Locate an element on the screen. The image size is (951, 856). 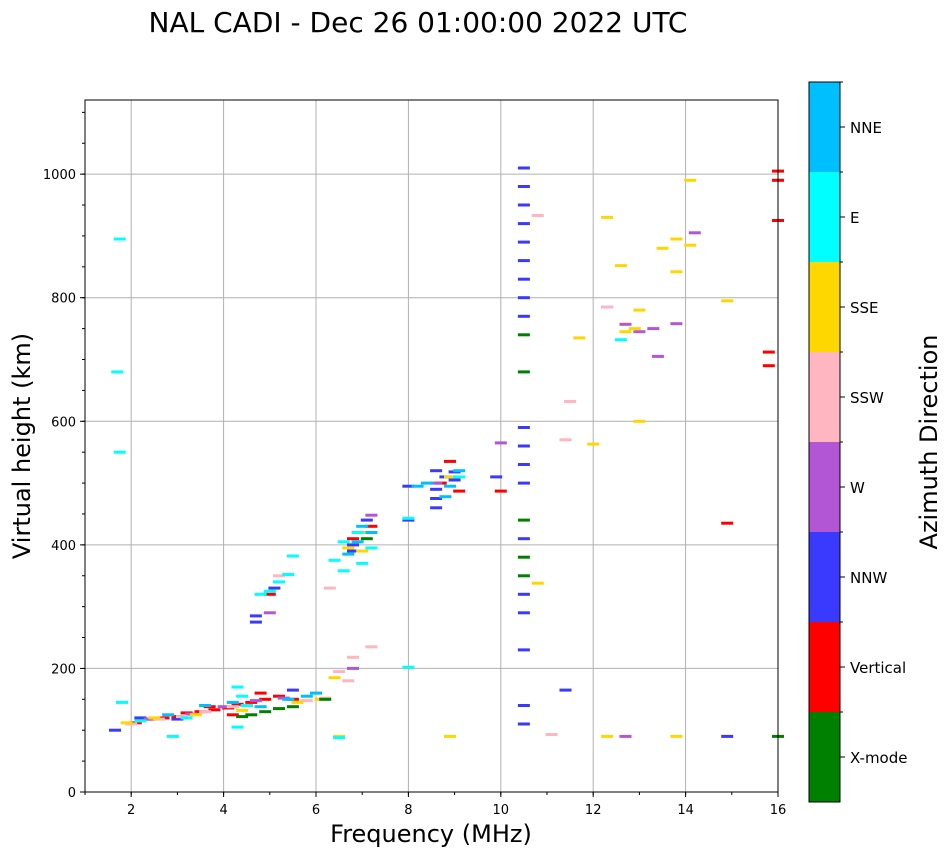
colorbar-label-sse: SSE is located at coordinates (864, 308).